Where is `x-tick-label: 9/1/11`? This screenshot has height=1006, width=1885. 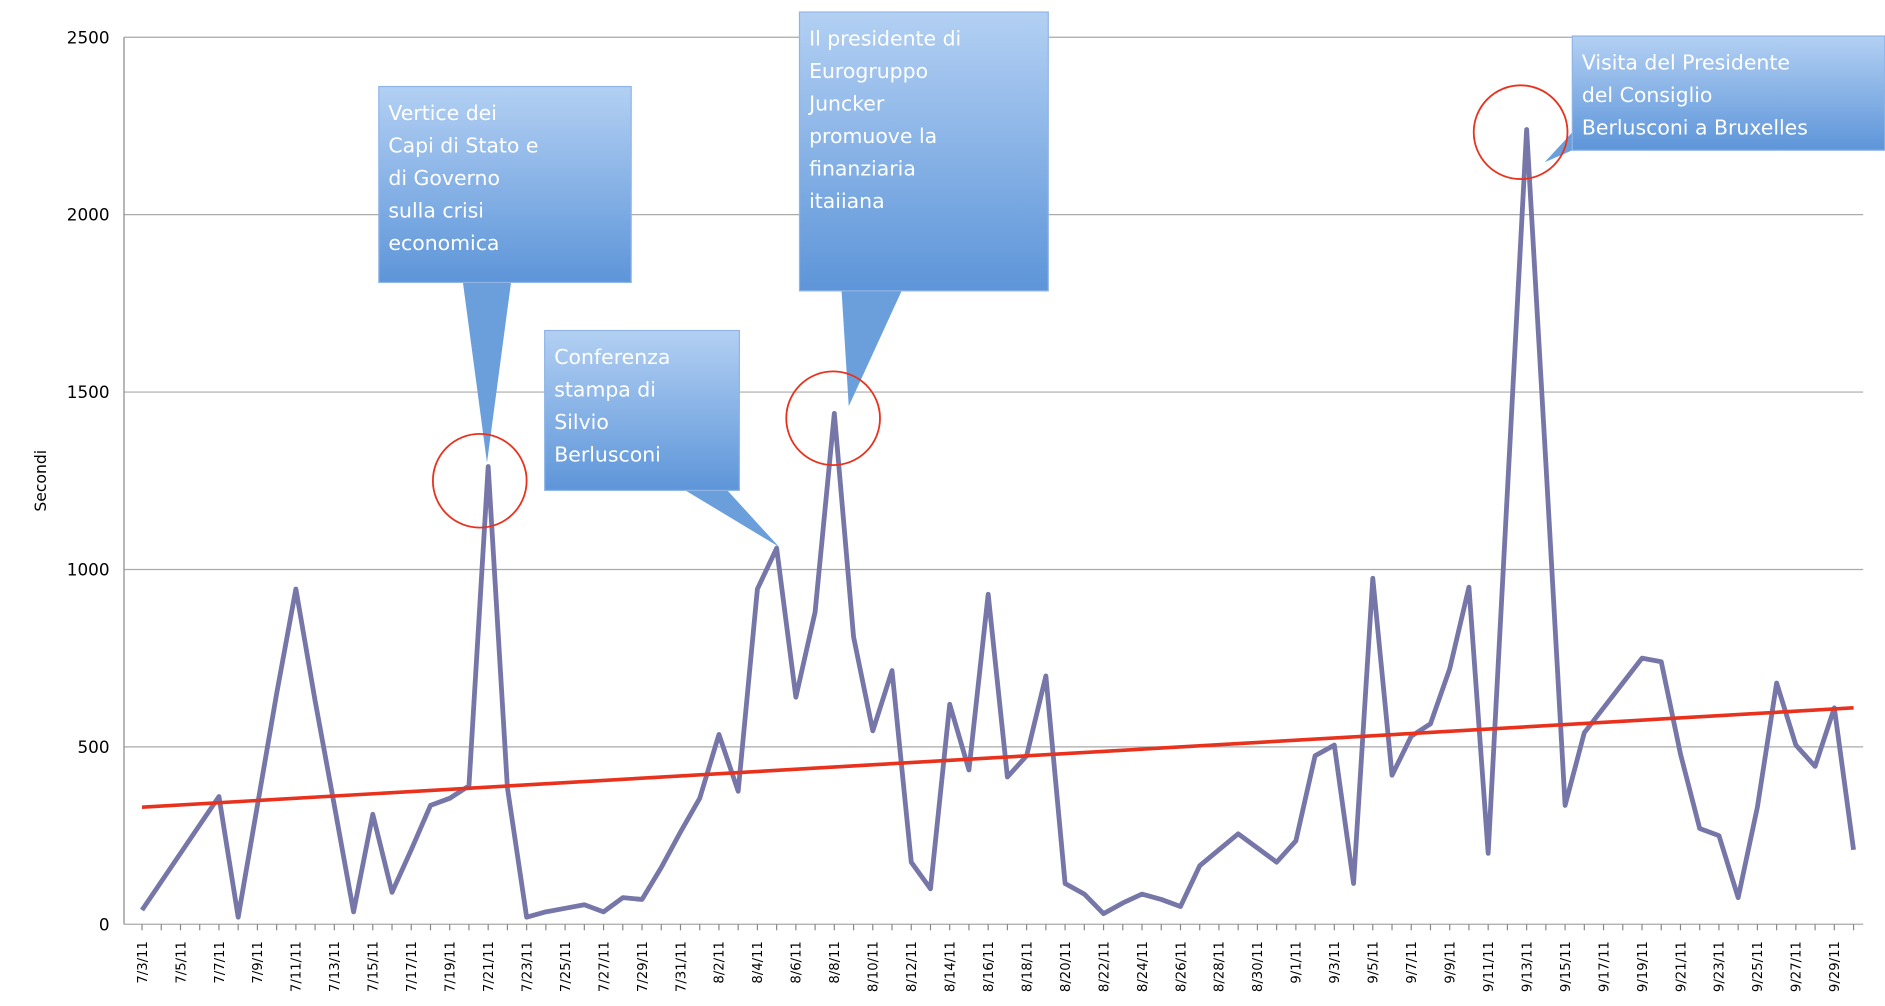
x-tick-label: 9/1/11 is located at coordinates (1297, 962).